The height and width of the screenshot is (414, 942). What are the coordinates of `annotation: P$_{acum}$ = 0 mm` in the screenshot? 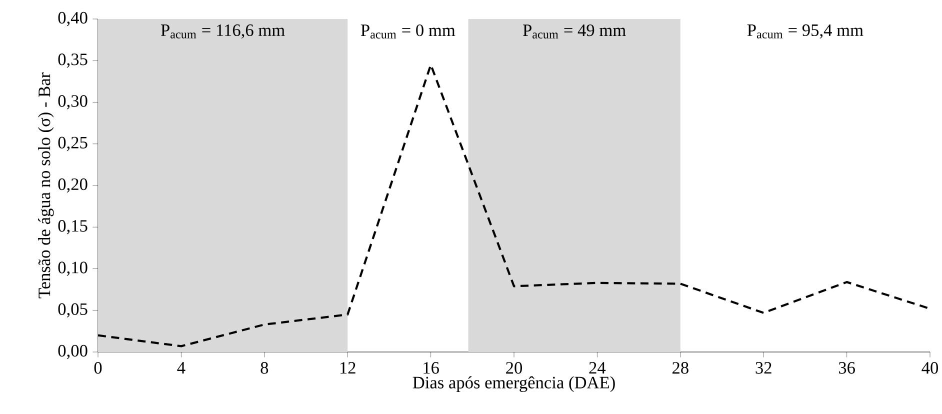 It's located at (408, 31).